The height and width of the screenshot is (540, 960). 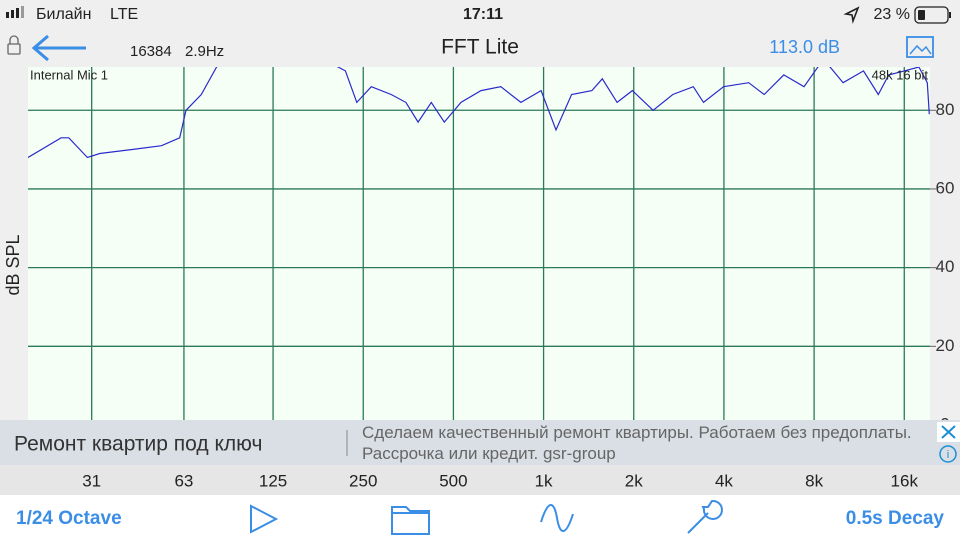 What do you see at coordinates (204, 51) in the screenshot?
I see `resolution: 2.9Hz` at bounding box center [204, 51].